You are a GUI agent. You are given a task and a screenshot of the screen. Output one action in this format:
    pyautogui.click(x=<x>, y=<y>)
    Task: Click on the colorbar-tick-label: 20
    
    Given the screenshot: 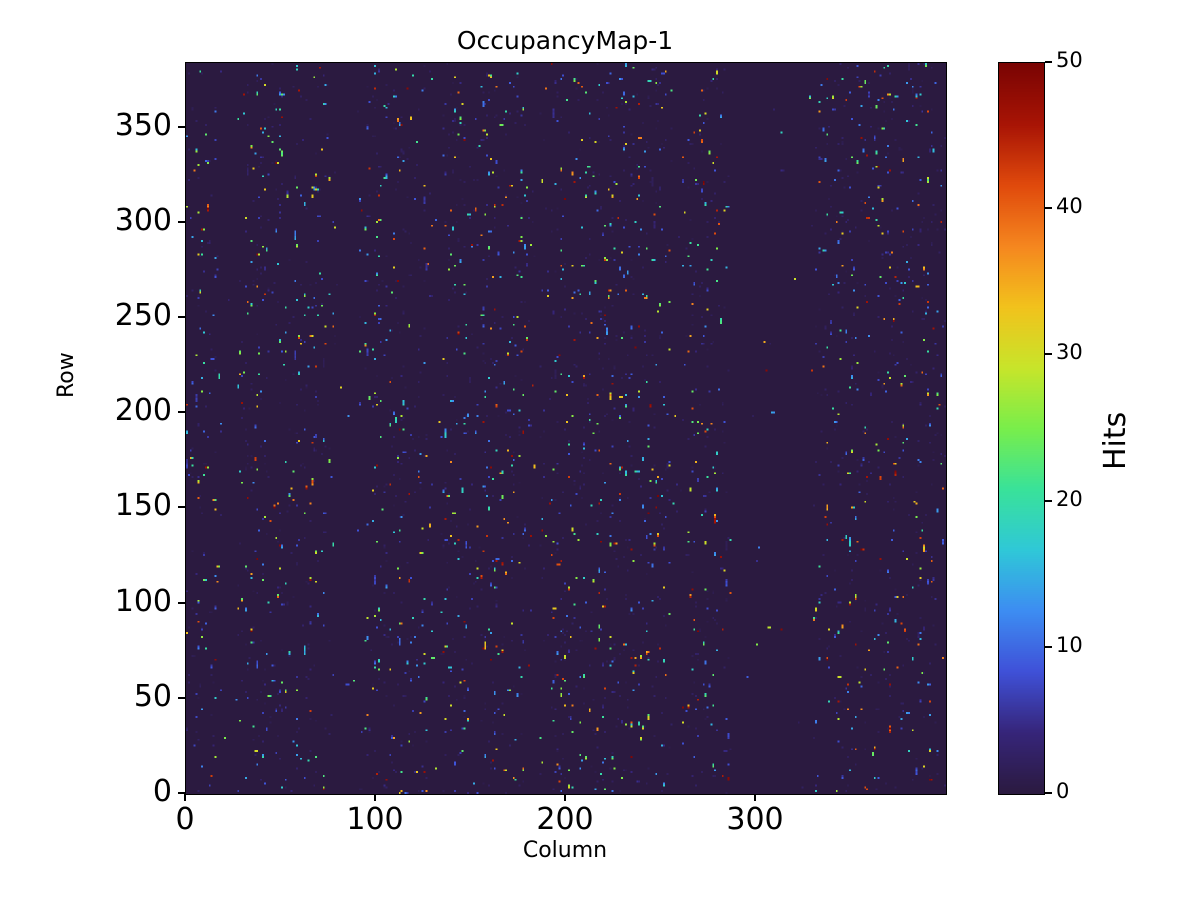 What is the action you would take?
    pyautogui.click(x=1069, y=498)
    